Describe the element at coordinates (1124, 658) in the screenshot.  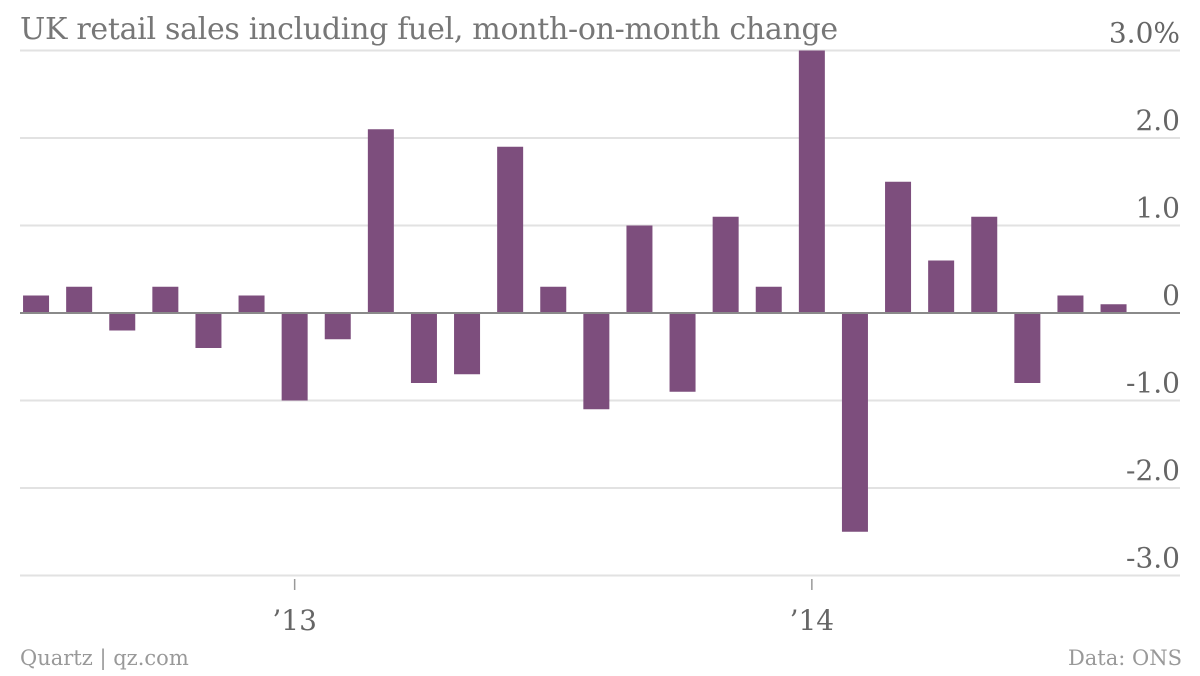
I see `source-text: Data: ONS` at that location.